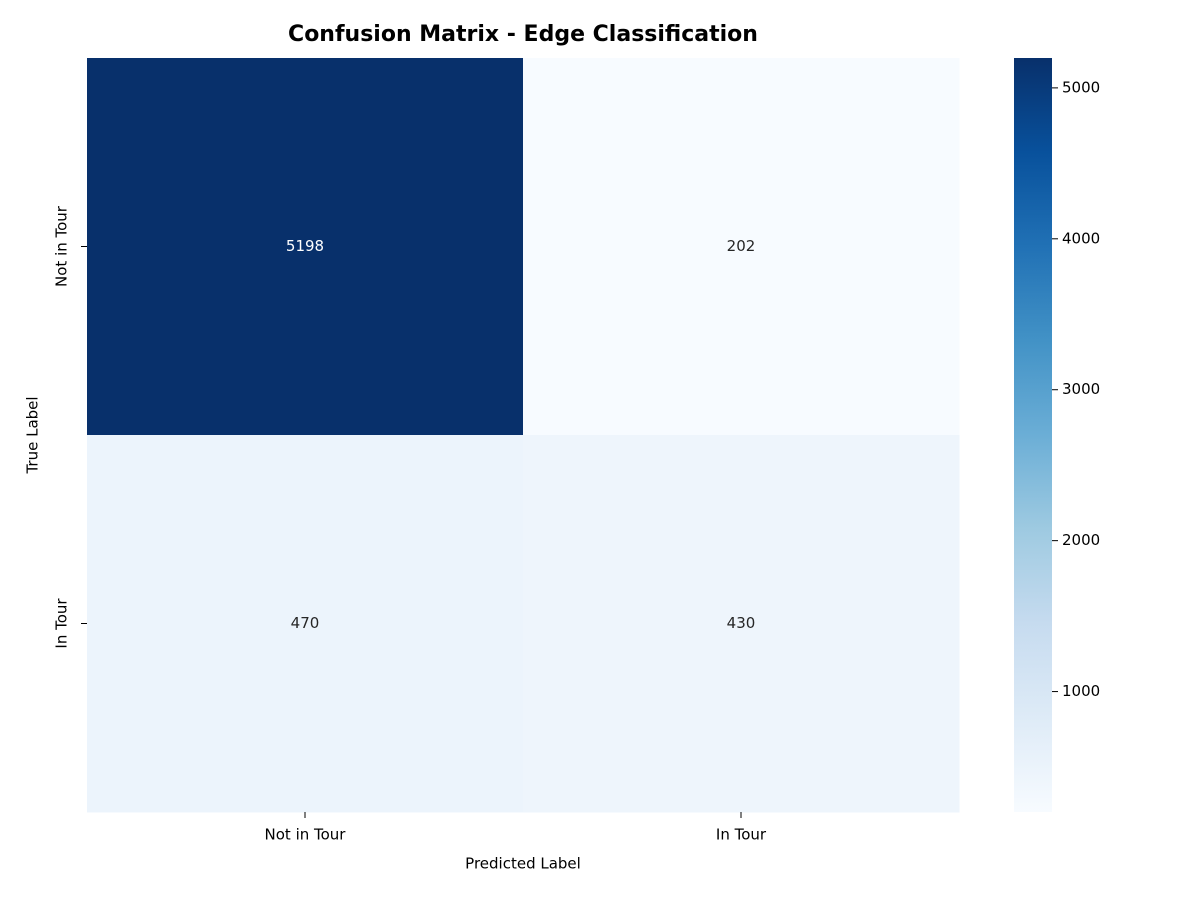 This screenshot has height=900, width=1200. Describe the element at coordinates (523, 34) in the screenshot. I see `chart-title: Confusion Matrix - Edge Classification` at that location.